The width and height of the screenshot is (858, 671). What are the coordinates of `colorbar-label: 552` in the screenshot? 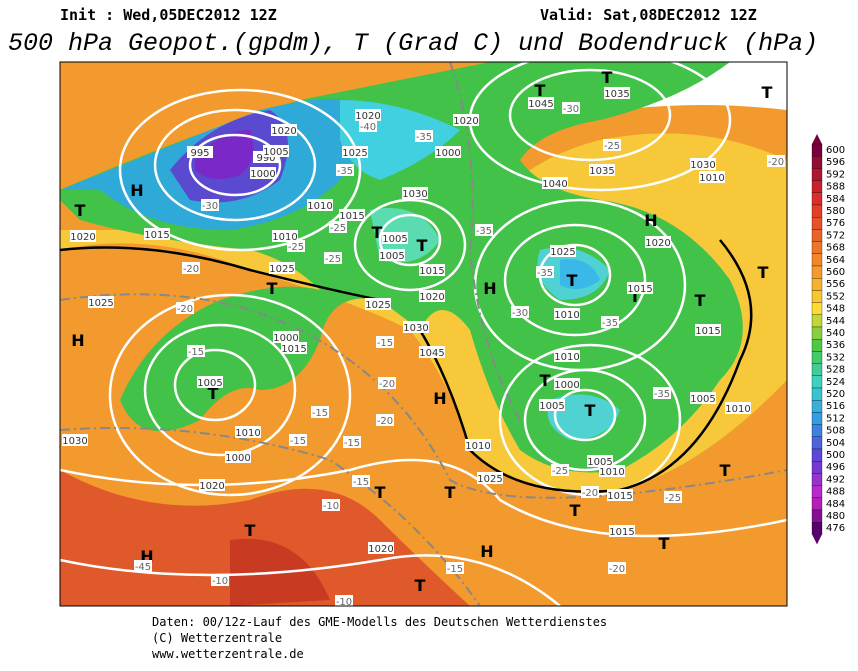 It's located at (835, 296).